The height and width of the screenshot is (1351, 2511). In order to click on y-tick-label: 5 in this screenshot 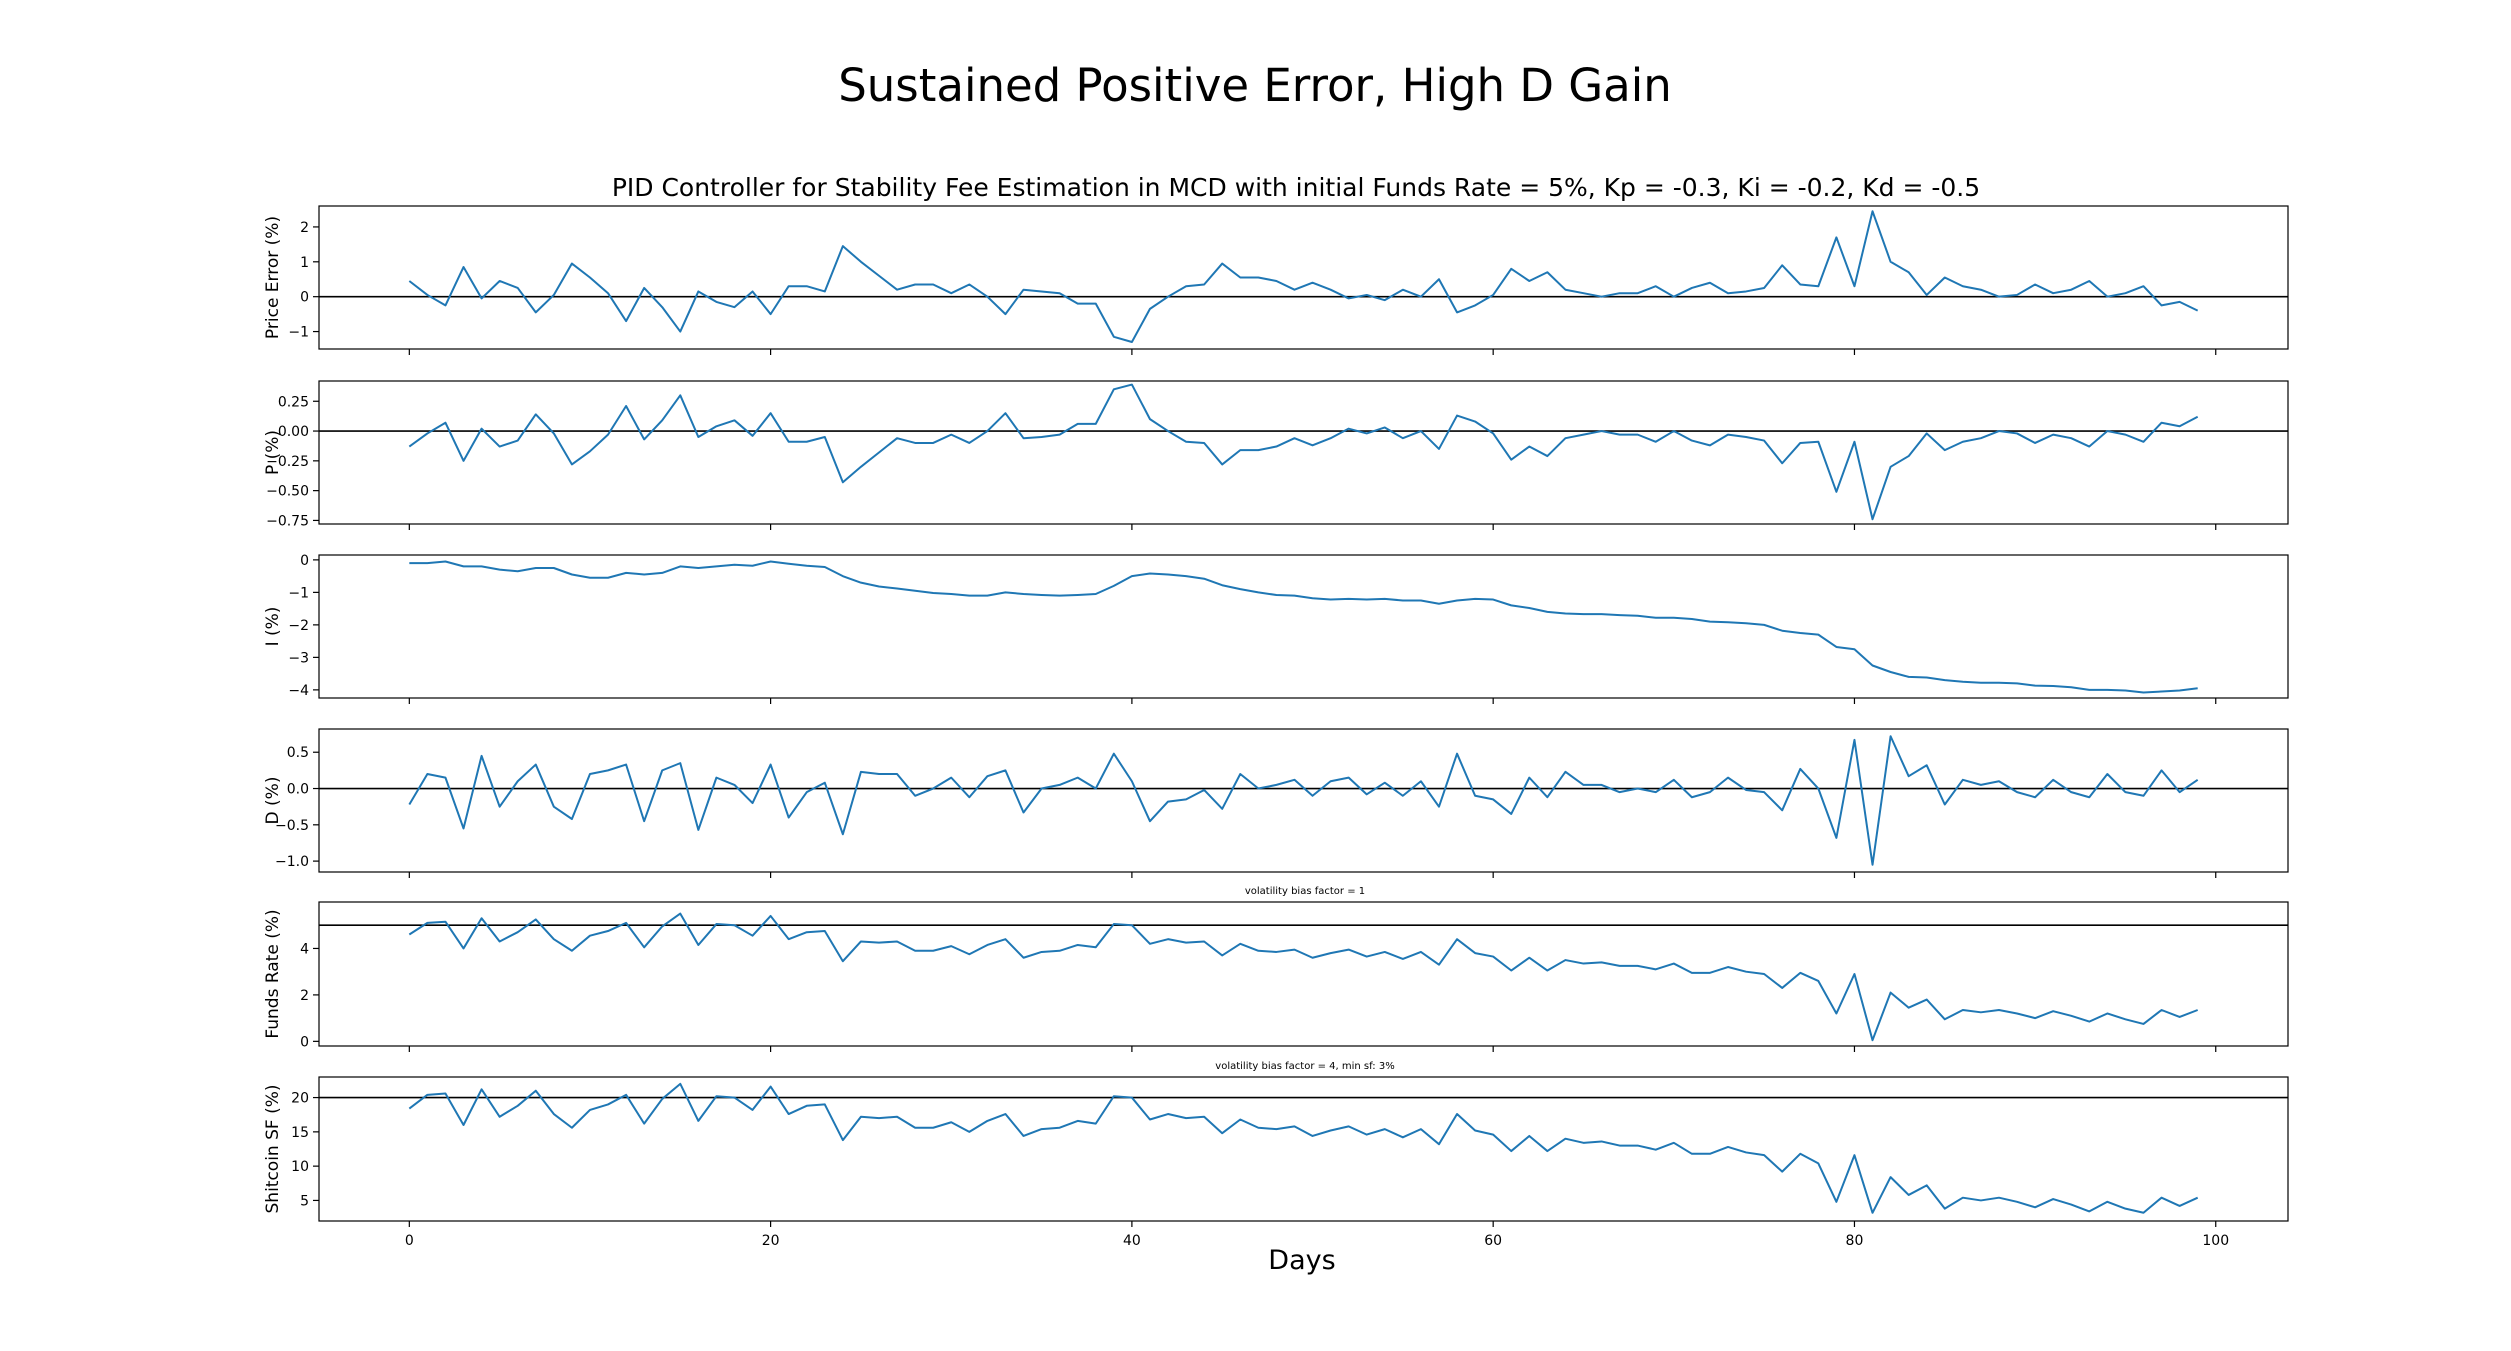, I will do `click(304, 1201)`.